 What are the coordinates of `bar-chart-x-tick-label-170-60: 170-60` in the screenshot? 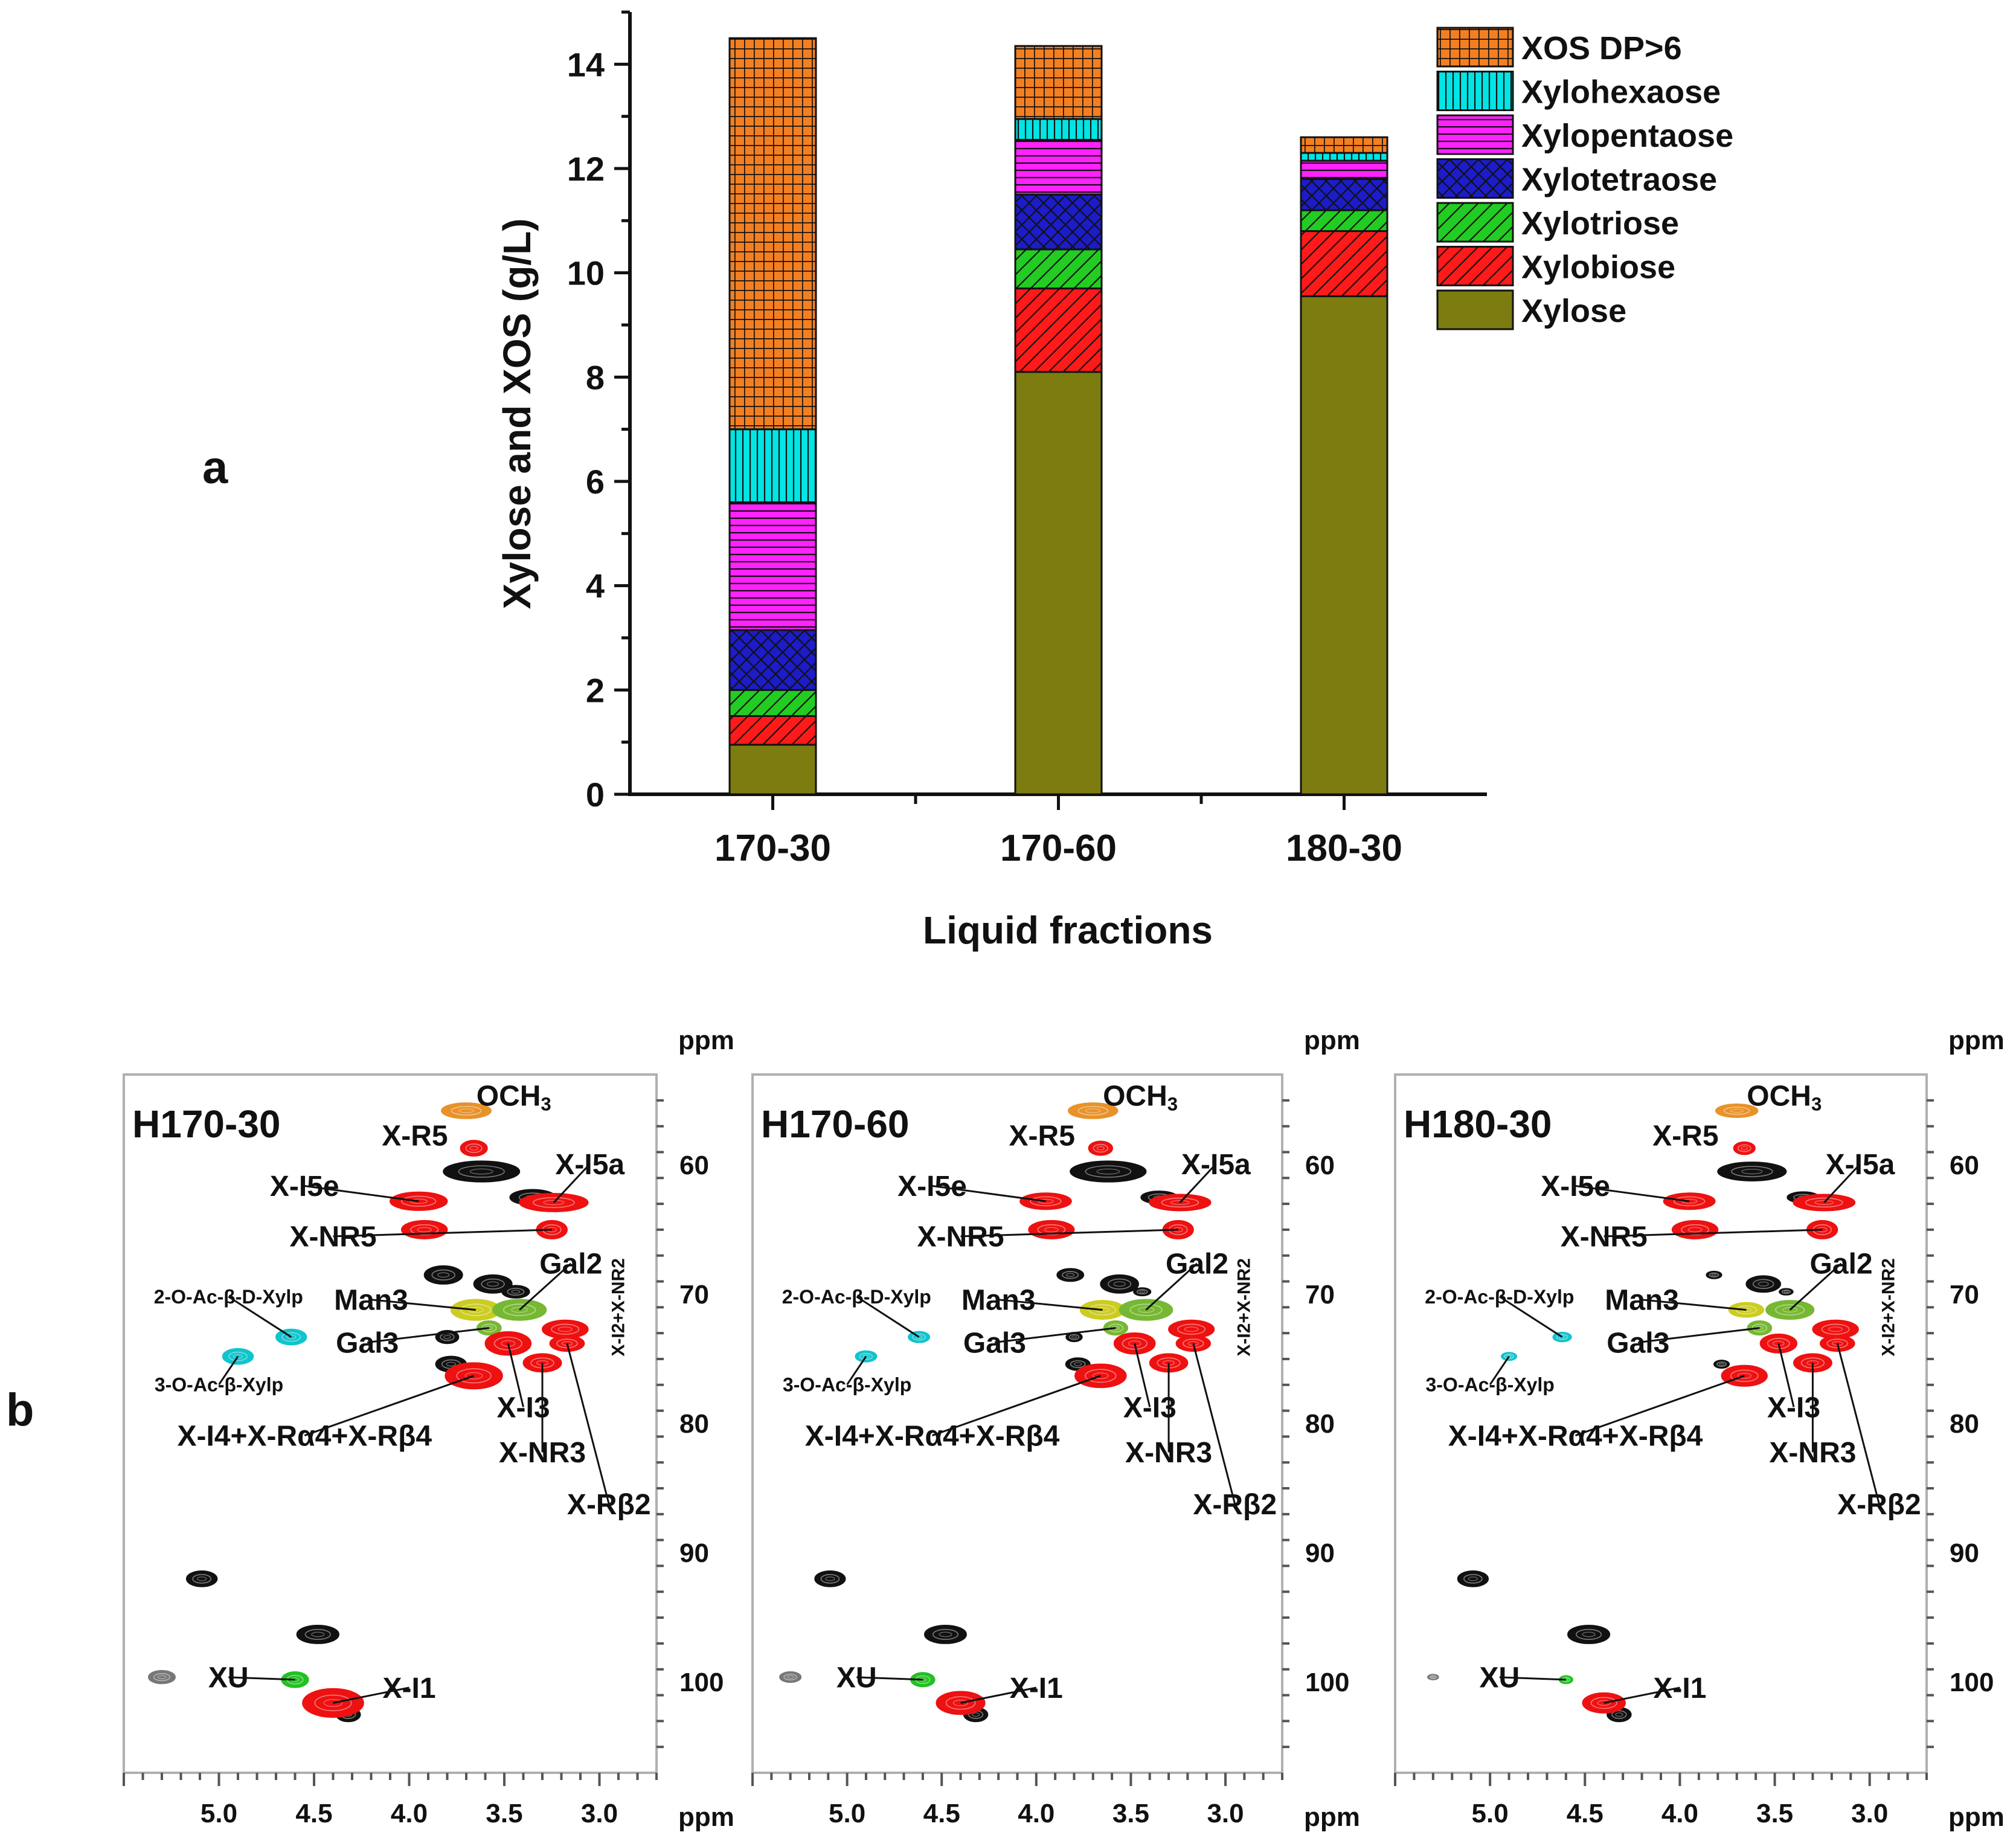 It's located at (1058, 848).